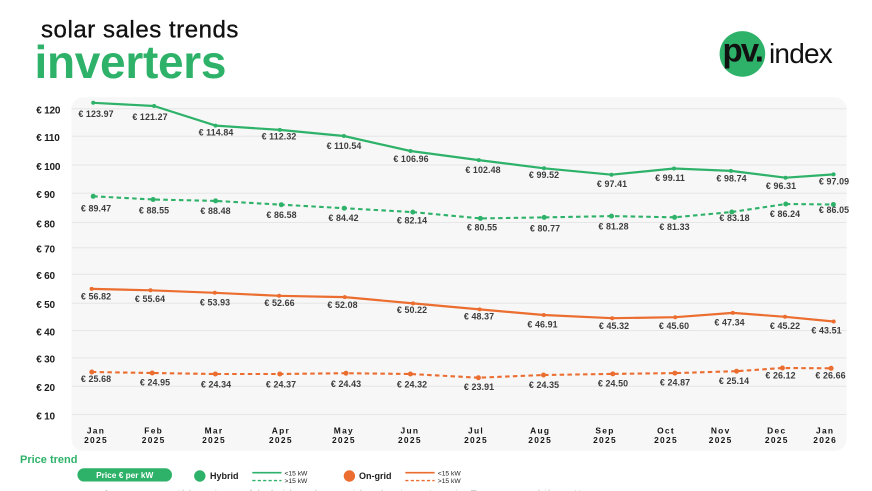 The height and width of the screenshot is (491, 872). Describe the element at coordinates (96, 379) in the screenshot. I see `svg-text: € 25.68` at that location.